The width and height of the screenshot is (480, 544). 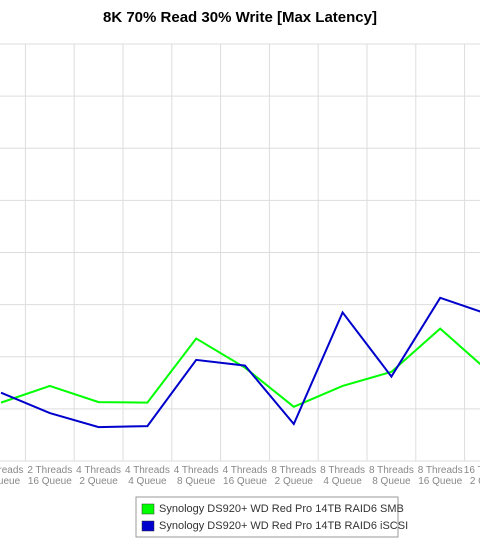 I want to click on x-tick-label: 8 Threads 4 Queue, so click(x=342, y=476).